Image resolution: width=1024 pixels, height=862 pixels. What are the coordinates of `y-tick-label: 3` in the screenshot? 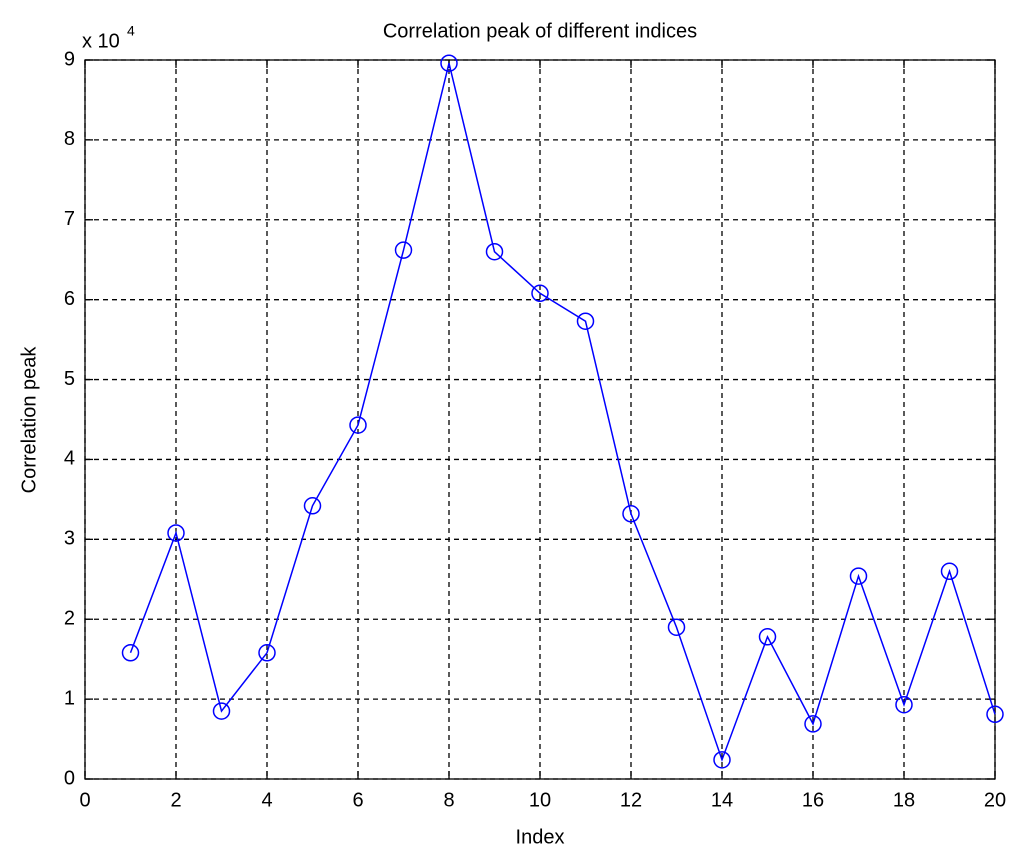 It's located at (69, 539).